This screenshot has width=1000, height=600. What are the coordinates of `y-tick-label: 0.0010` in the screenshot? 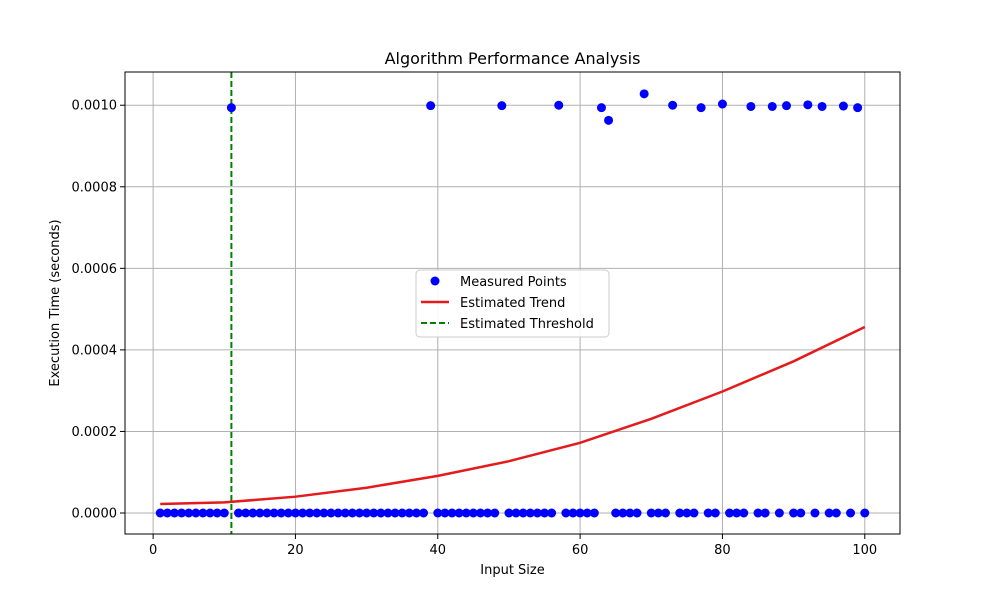 It's located at (95, 106).